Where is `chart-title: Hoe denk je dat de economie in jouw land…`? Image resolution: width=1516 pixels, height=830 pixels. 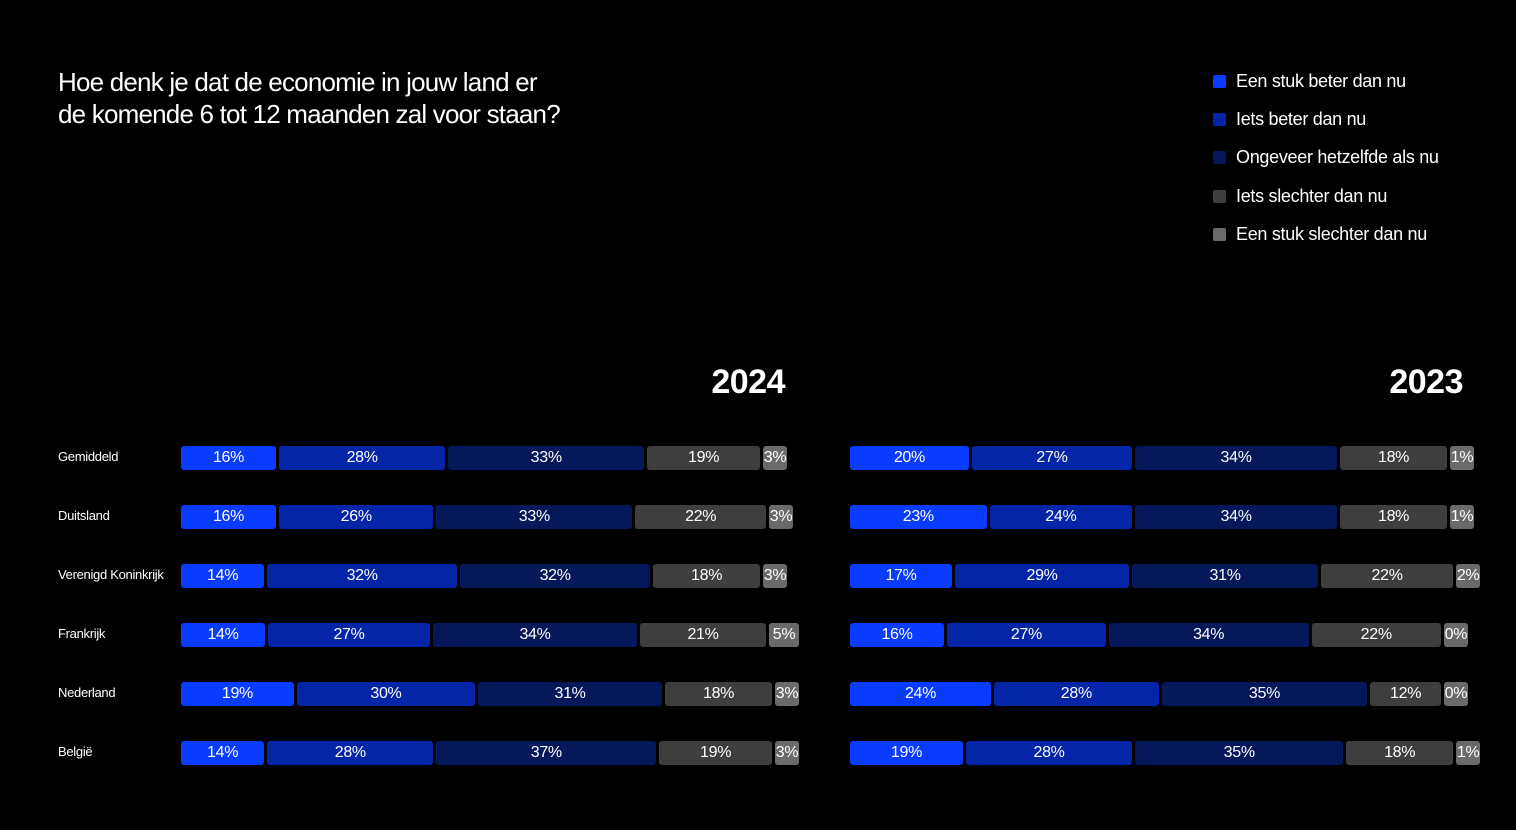
chart-title: Hoe denk je dat de economie in jouw land… is located at coordinates (368, 98).